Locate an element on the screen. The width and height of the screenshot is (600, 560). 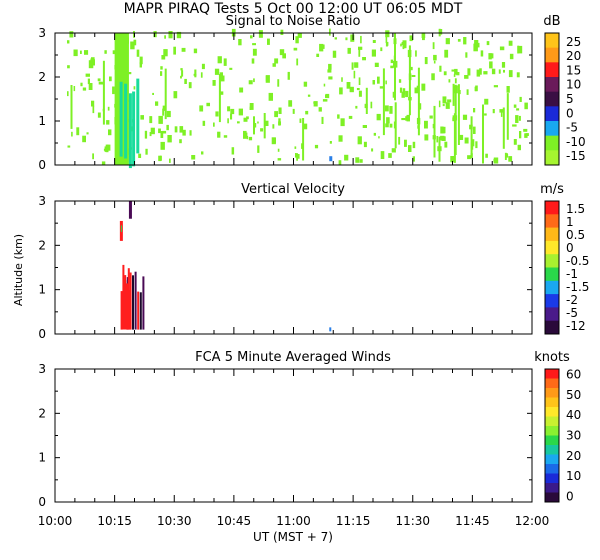
colorbar-label: 50 is located at coordinates (573, 395).